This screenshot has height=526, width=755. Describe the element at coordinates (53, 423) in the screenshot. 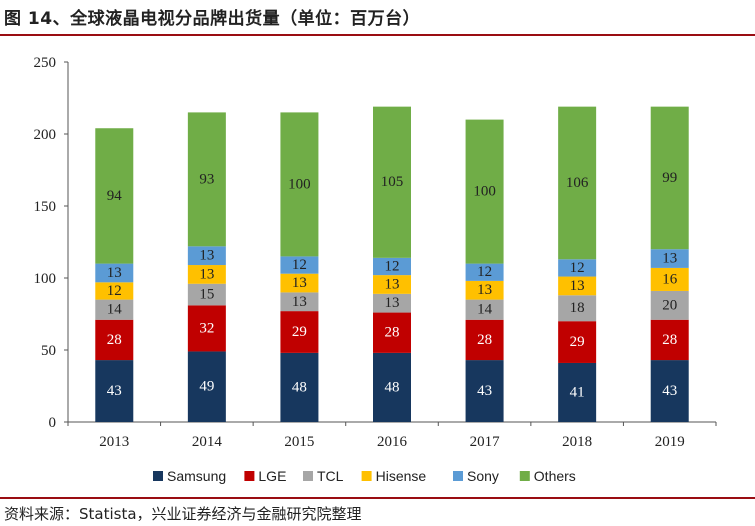

I see `y-tick-label: 0` at that location.